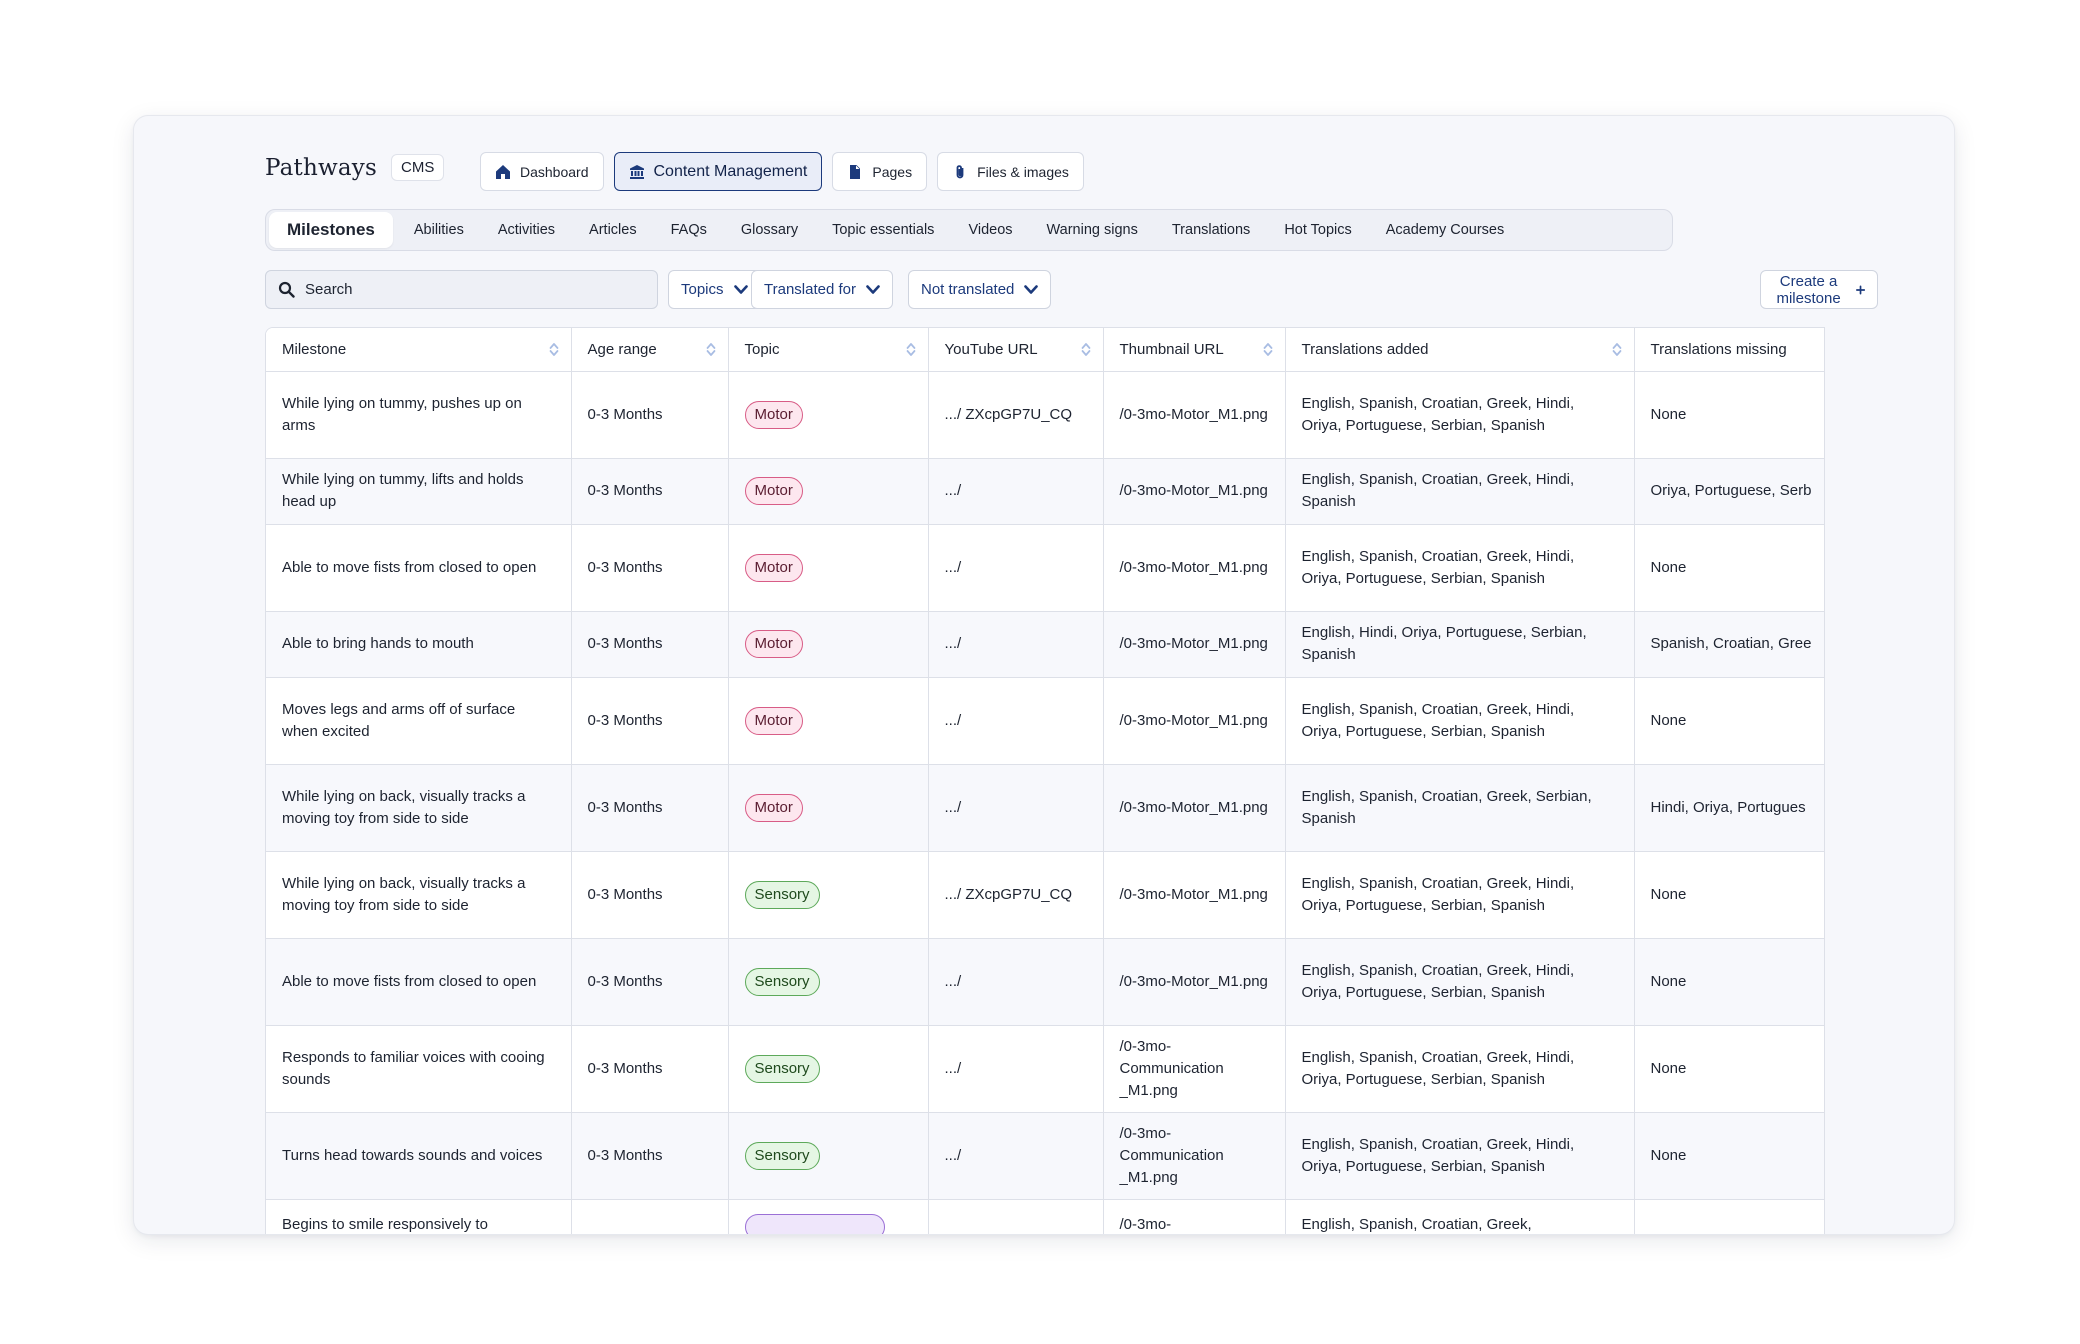 The image size is (2080, 1344). I want to click on tab-academy-courses: Academy Courses, so click(1445, 230).